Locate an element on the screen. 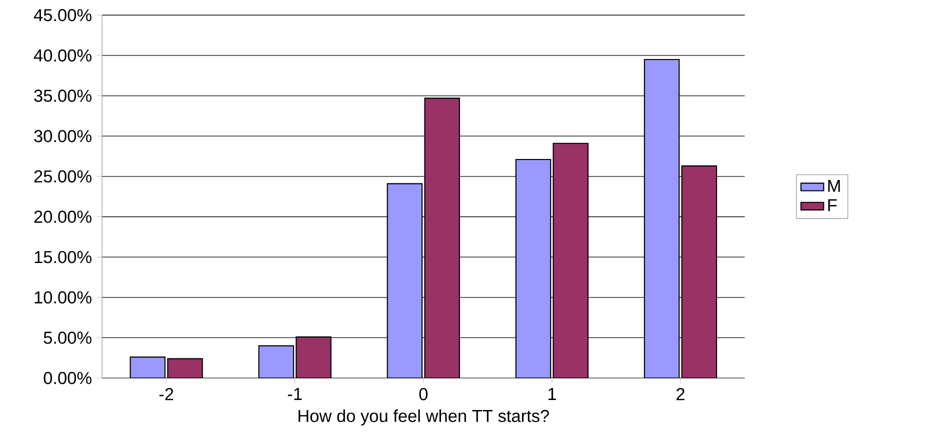  y-tick-label: 40.00% is located at coordinates (63, 55).